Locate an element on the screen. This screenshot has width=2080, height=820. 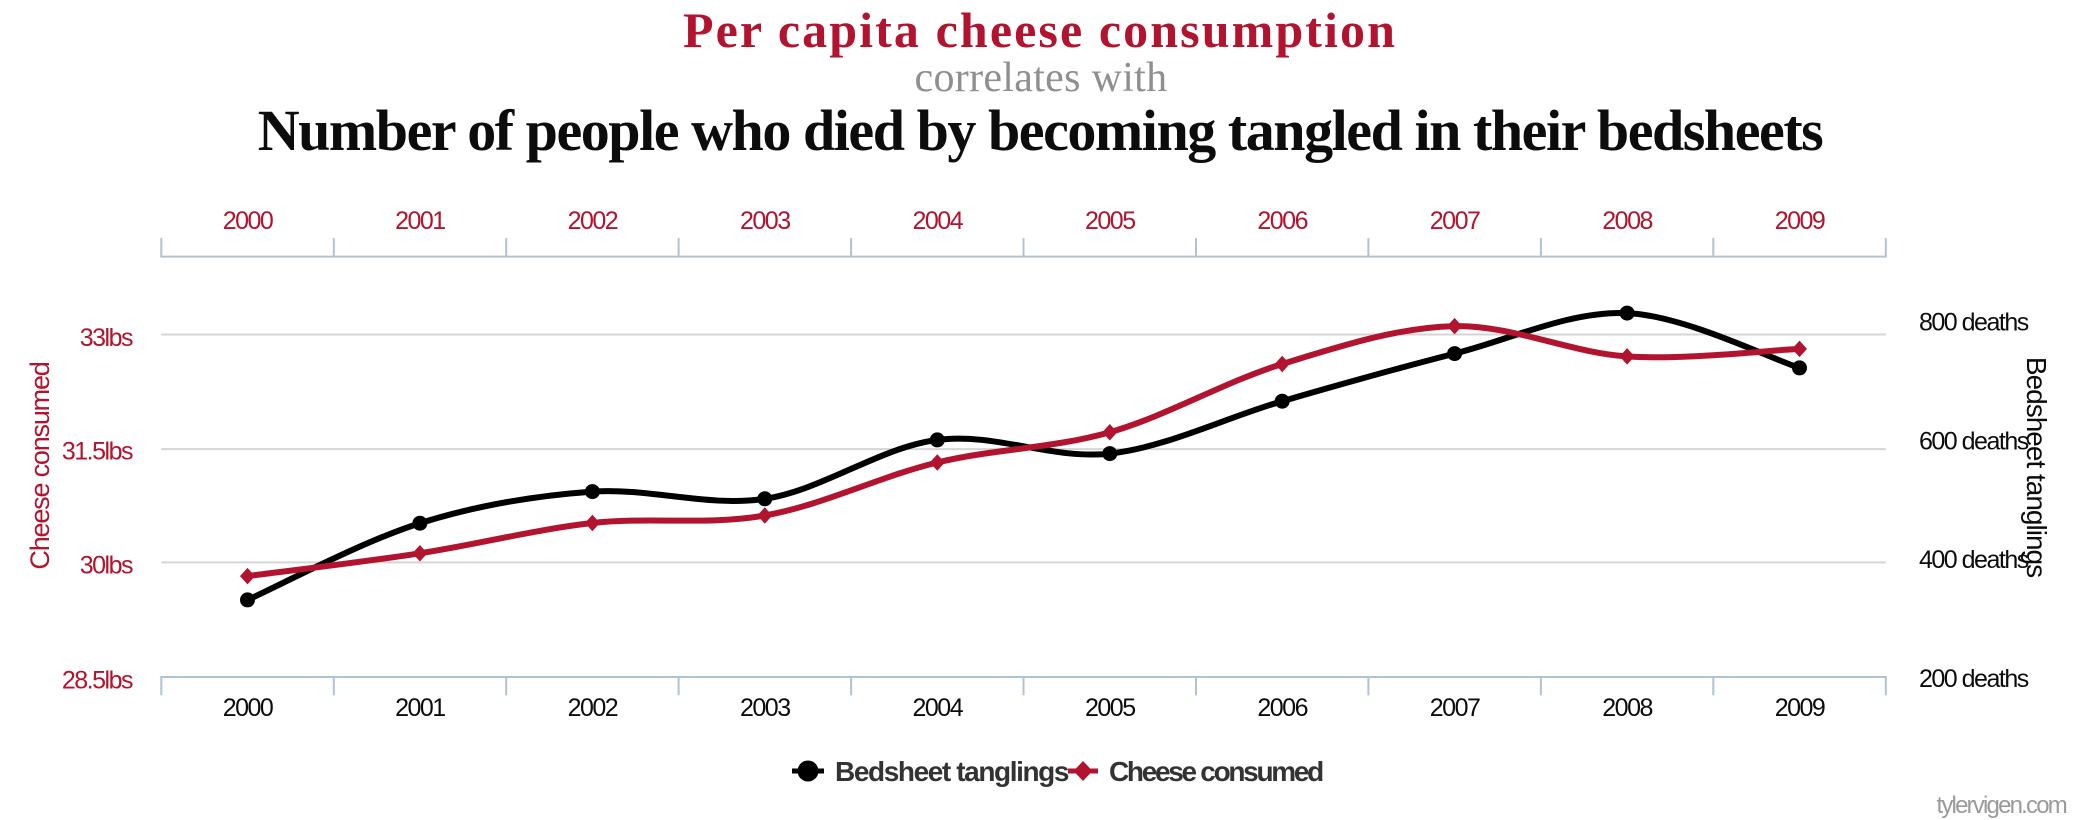
svg-text: 30lbs is located at coordinates (106, 565).